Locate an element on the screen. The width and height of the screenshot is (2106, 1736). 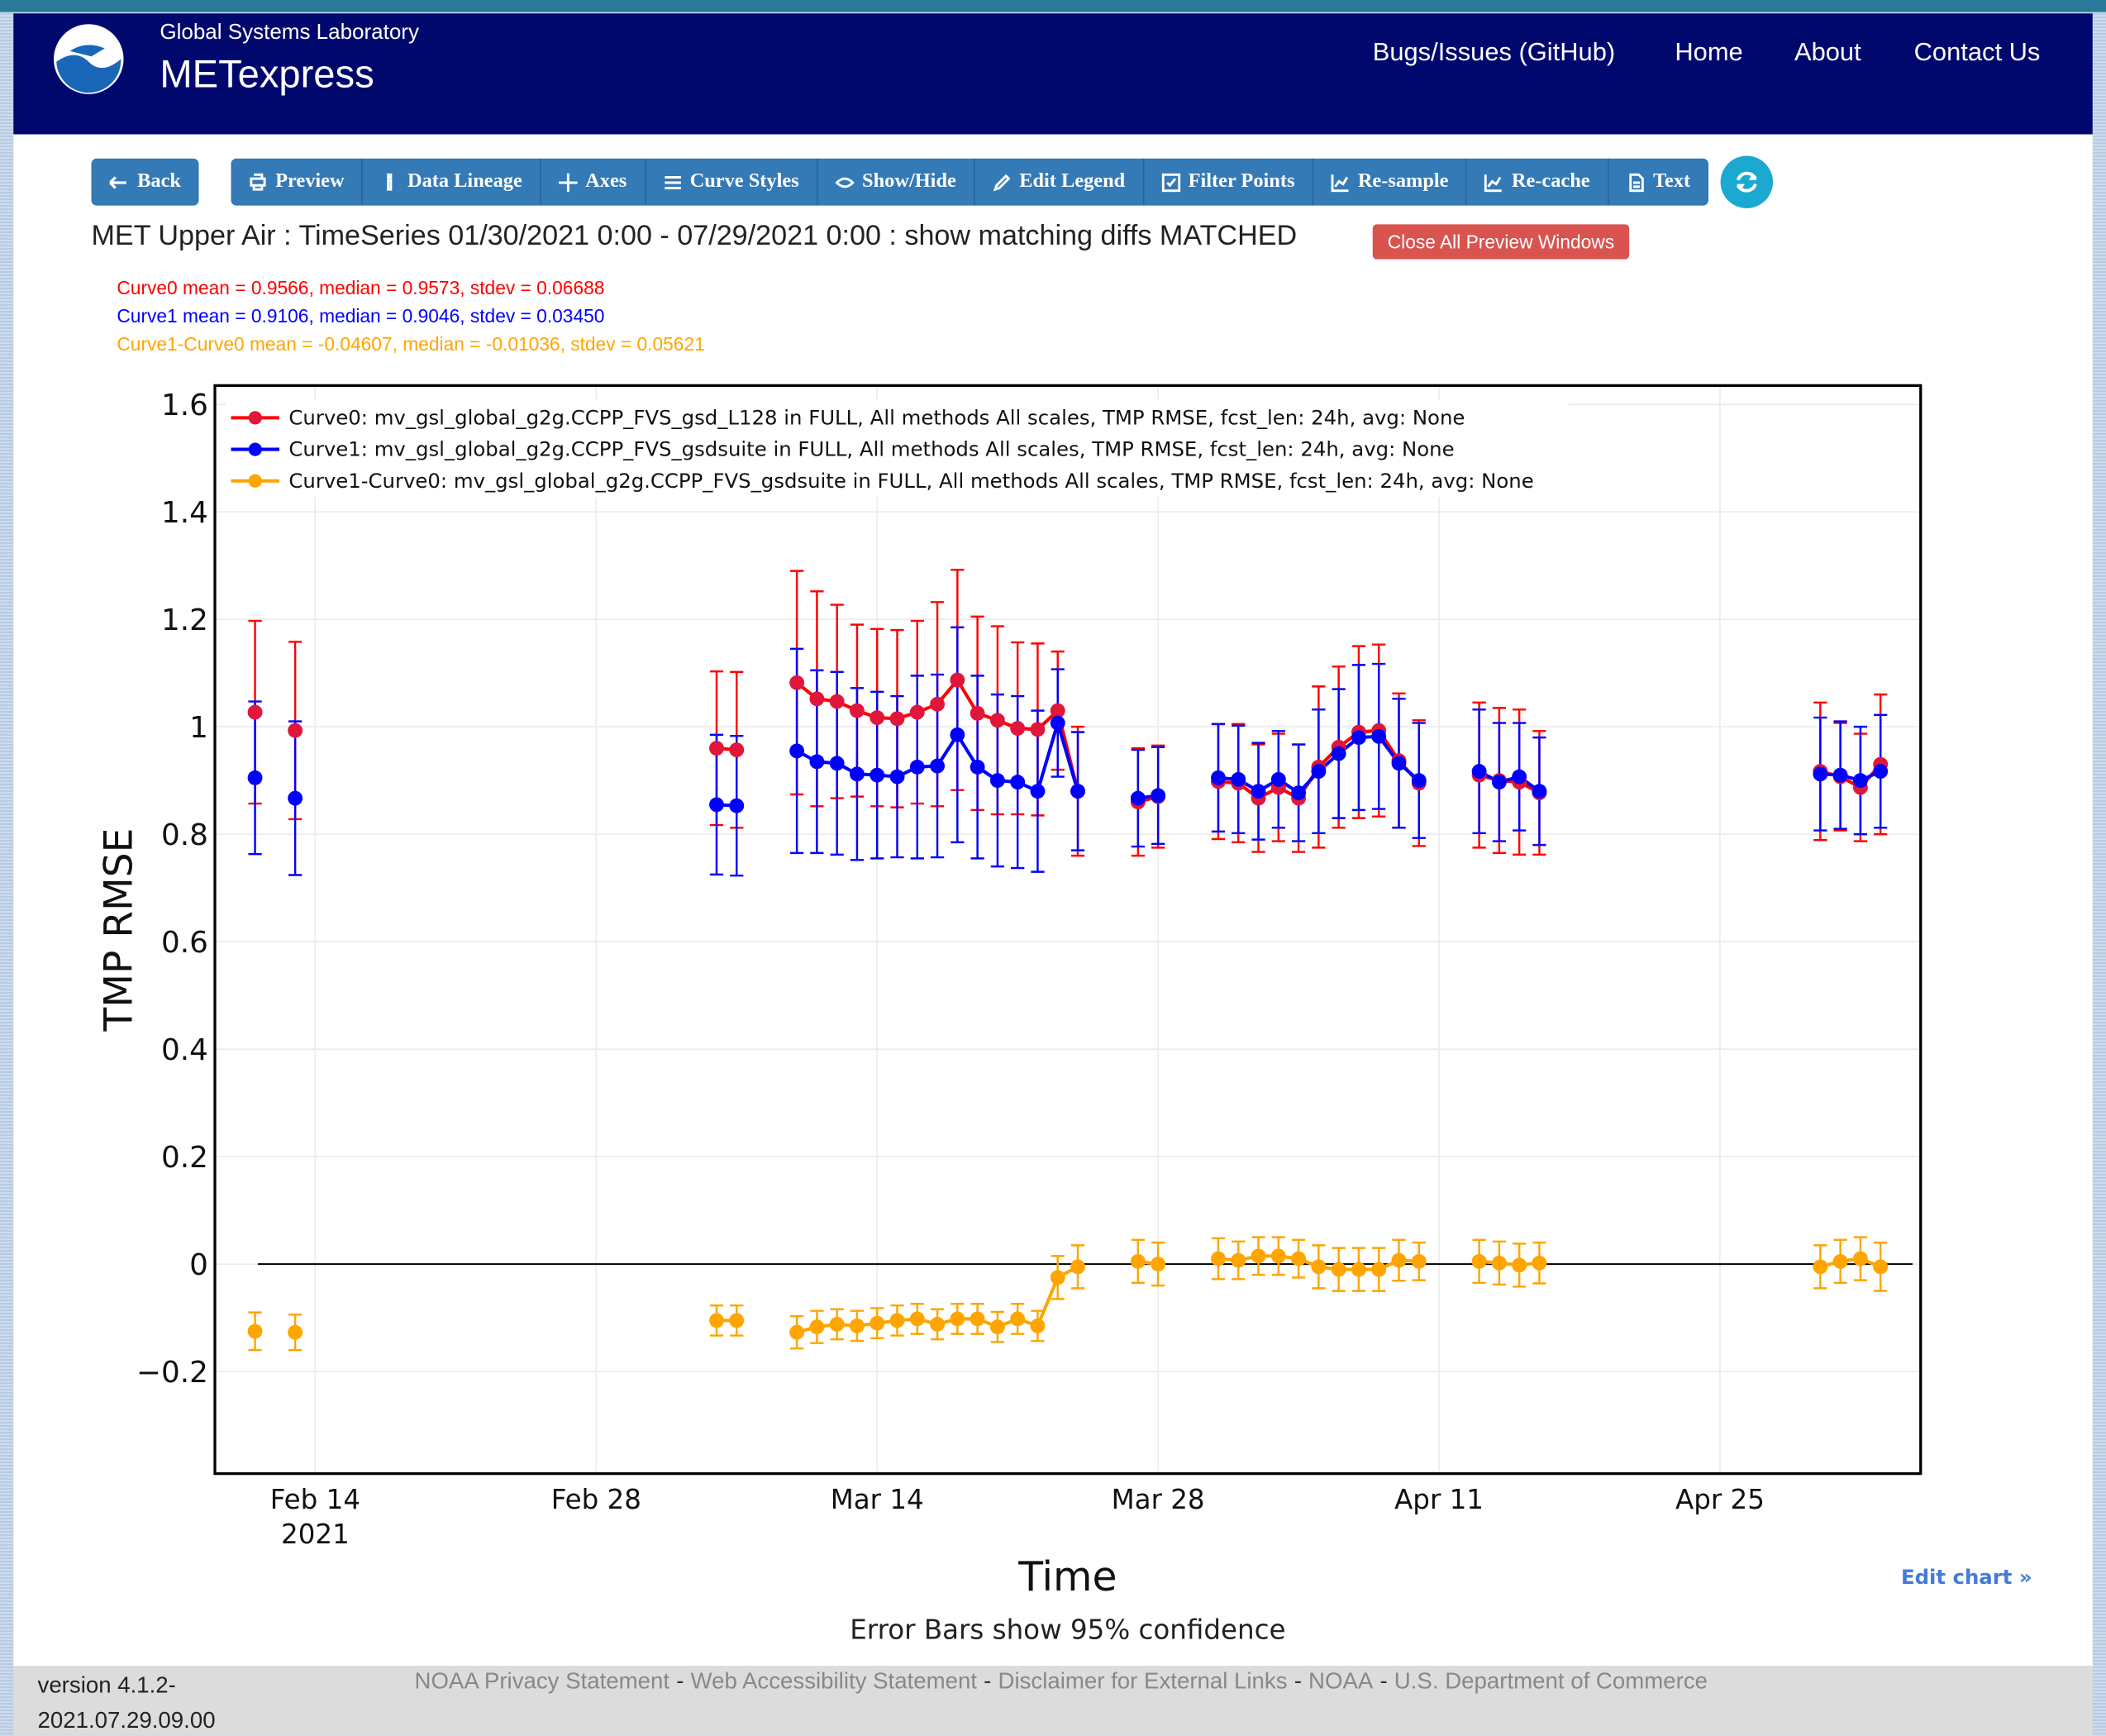
y-tick-label: 1.6 is located at coordinates (184, 405).